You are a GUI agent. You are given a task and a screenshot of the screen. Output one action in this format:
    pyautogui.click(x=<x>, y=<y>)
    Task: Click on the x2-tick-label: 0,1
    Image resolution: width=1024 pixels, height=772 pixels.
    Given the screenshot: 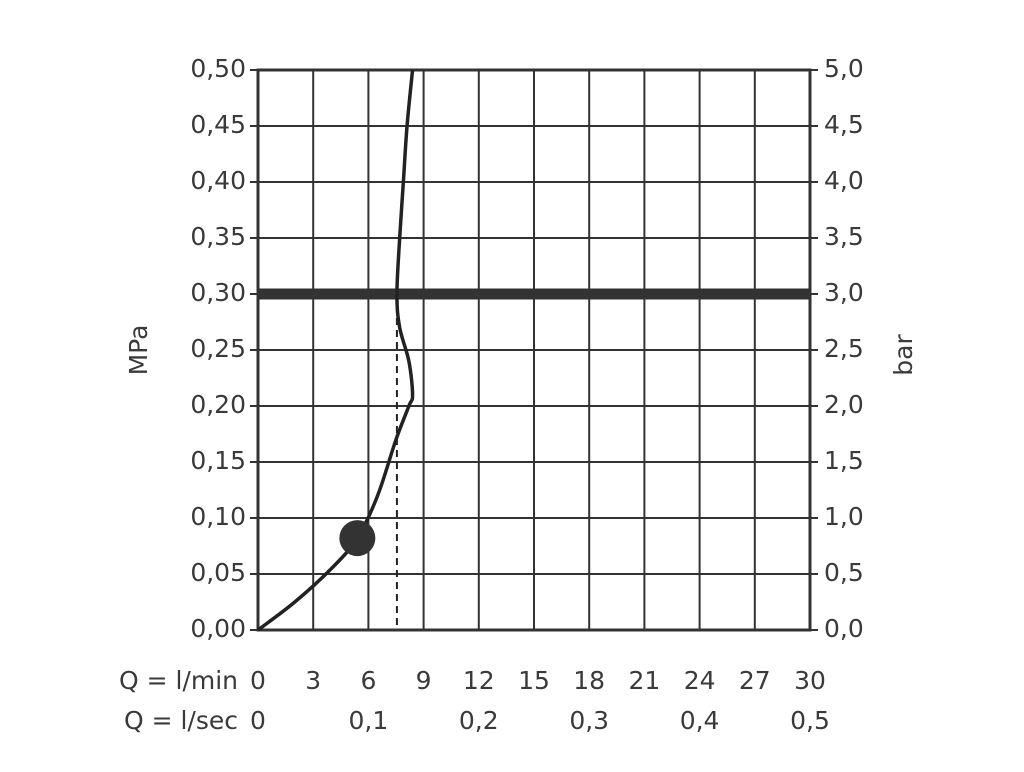 What is the action you would take?
    pyautogui.click(x=369, y=720)
    